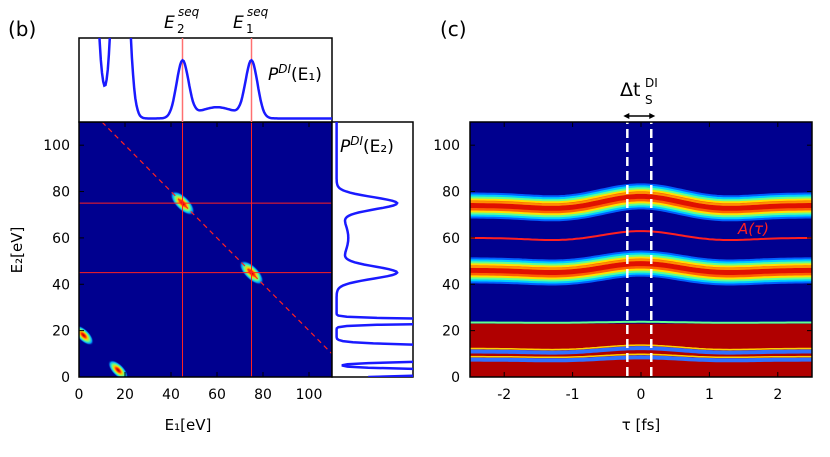 The width and height of the screenshot is (830, 457). Describe the element at coordinates (215, 79) in the screenshot. I see `marginal-top-curve` at that location.